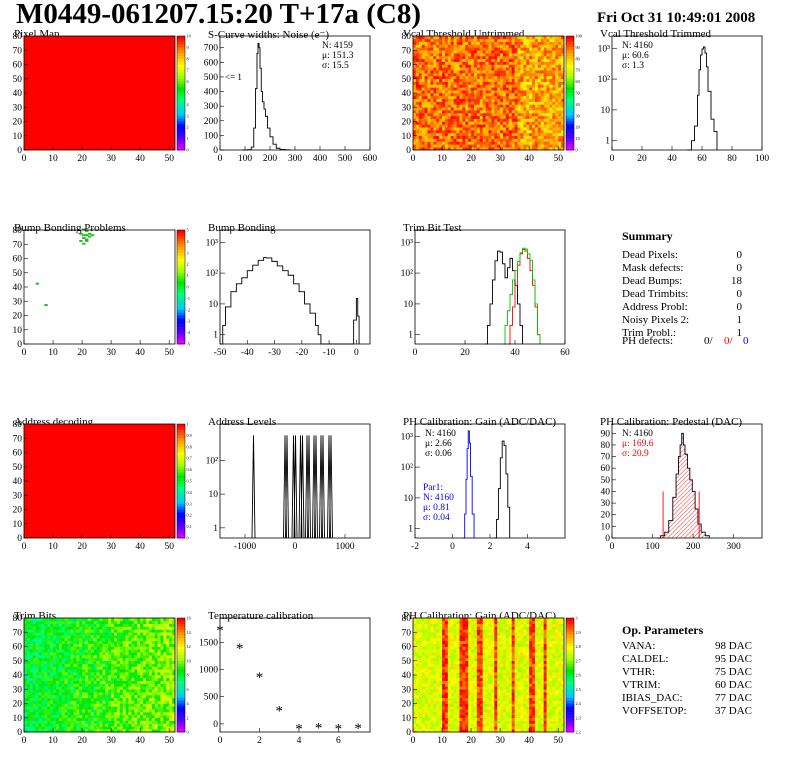  What do you see at coordinates (295, 287) in the screenshot?
I see `plot-frame` at bounding box center [295, 287].